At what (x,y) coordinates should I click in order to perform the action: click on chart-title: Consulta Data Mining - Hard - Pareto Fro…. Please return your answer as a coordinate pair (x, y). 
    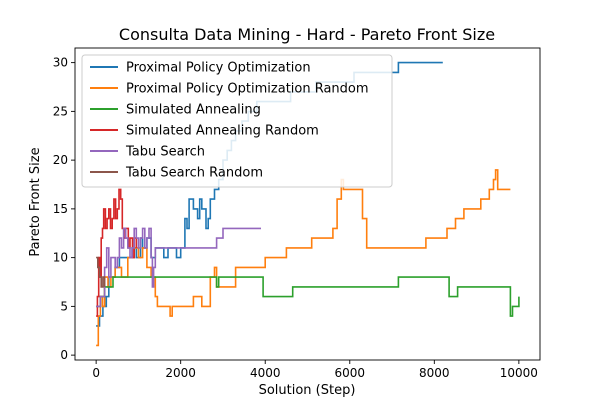
    Looking at the image, I should click on (307, 34).